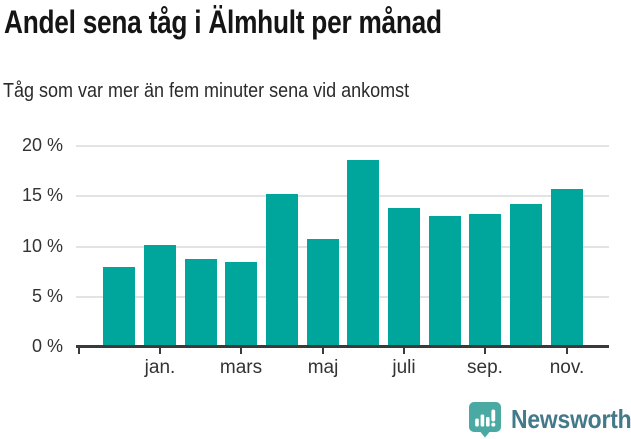  What do you see at coordinates (323, 367) in the screenshot?
I see `x-axis-label-maj: maj` at bounding box center [323, 367].